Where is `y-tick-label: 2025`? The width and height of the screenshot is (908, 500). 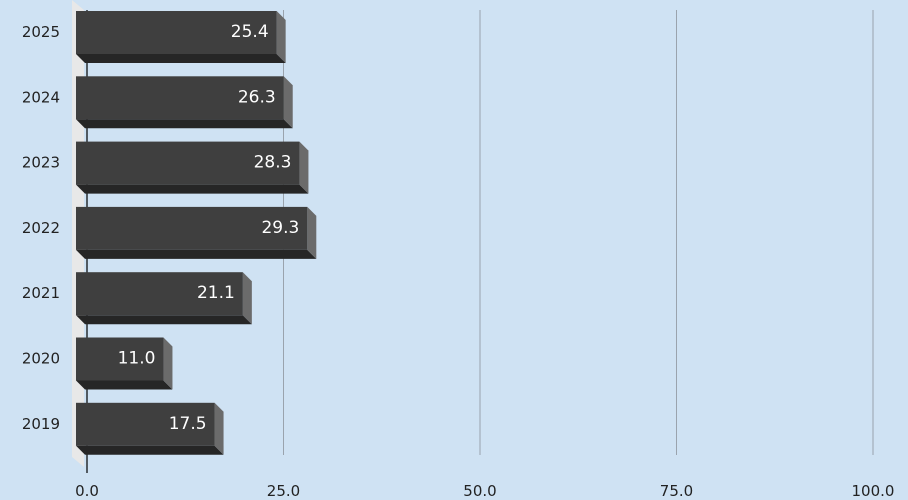 y-tick-label: 2025 is located at coordinates (41, 32).